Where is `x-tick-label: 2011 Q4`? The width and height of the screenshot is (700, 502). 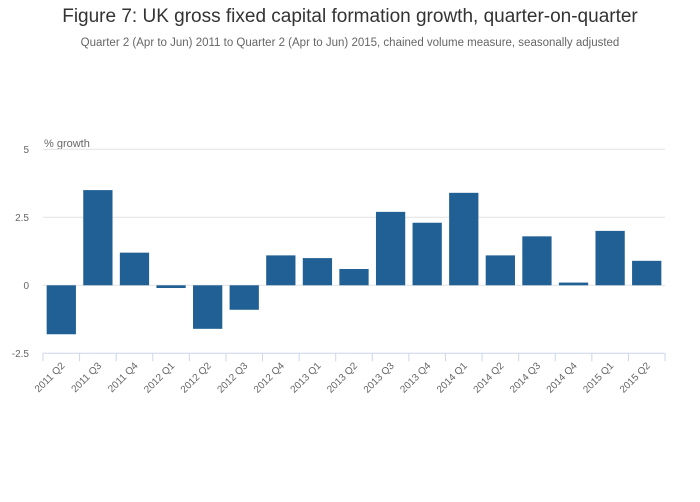 x-tick-label: 2011 Q4 is located at coordinates (123, 377).